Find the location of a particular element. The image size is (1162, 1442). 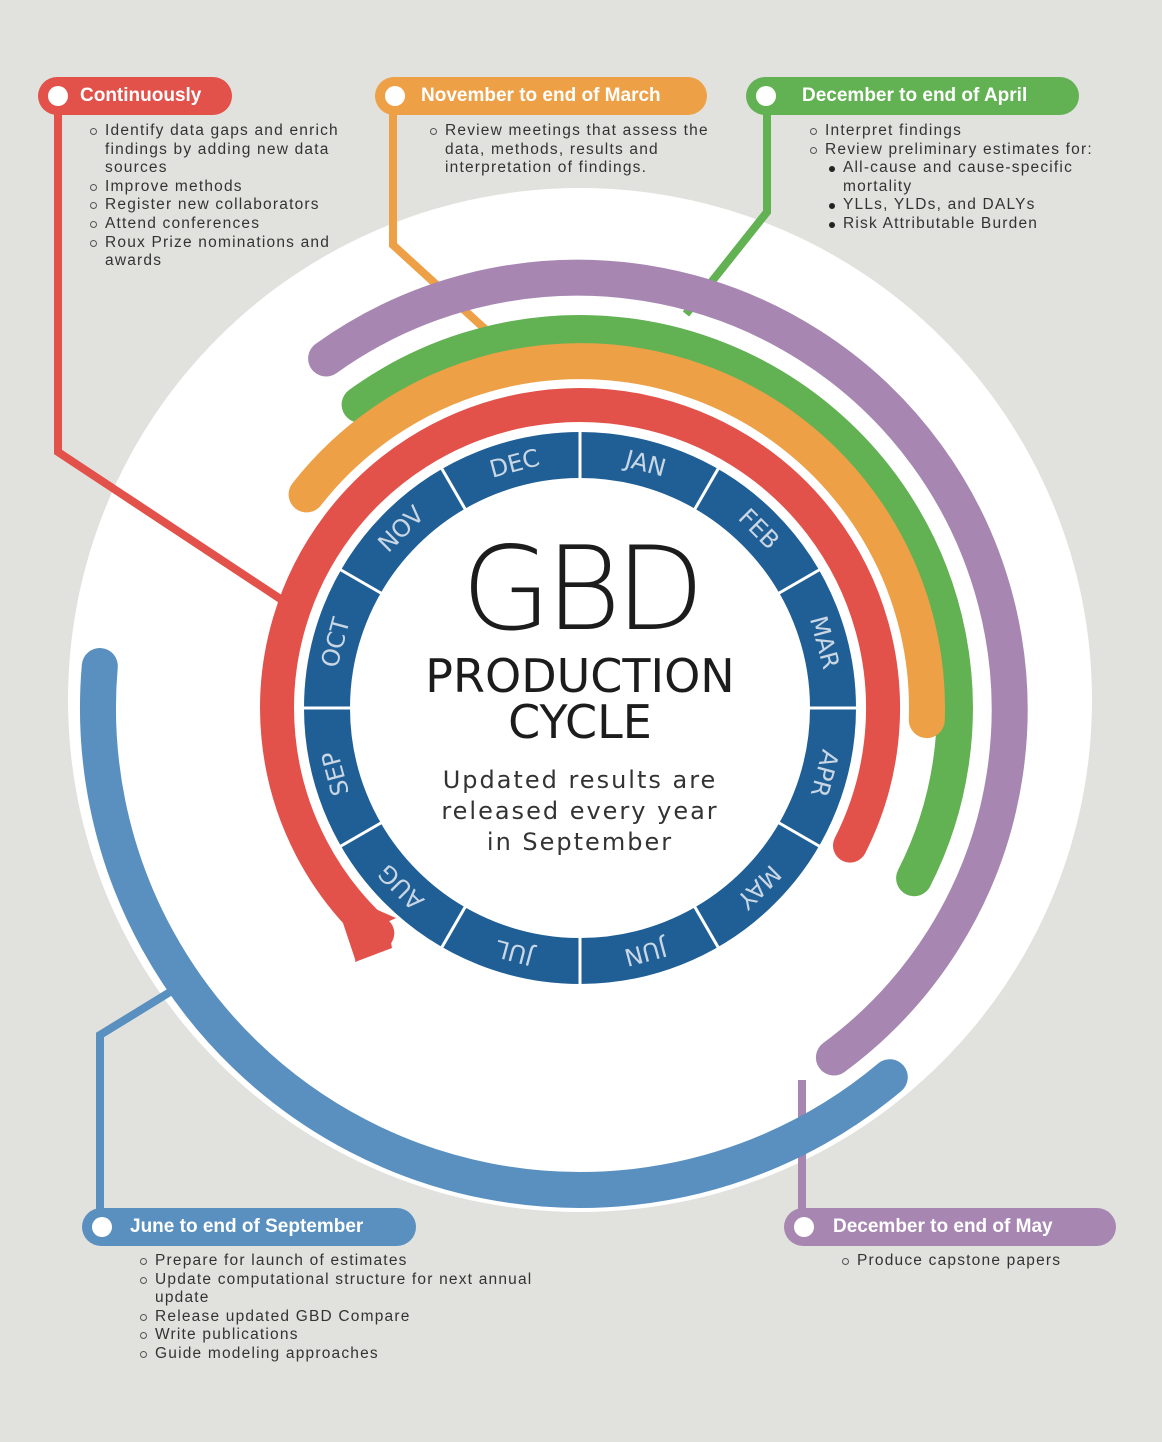

sub-list-item: Risk Attributable Burden is located at coordinates (982, 224).